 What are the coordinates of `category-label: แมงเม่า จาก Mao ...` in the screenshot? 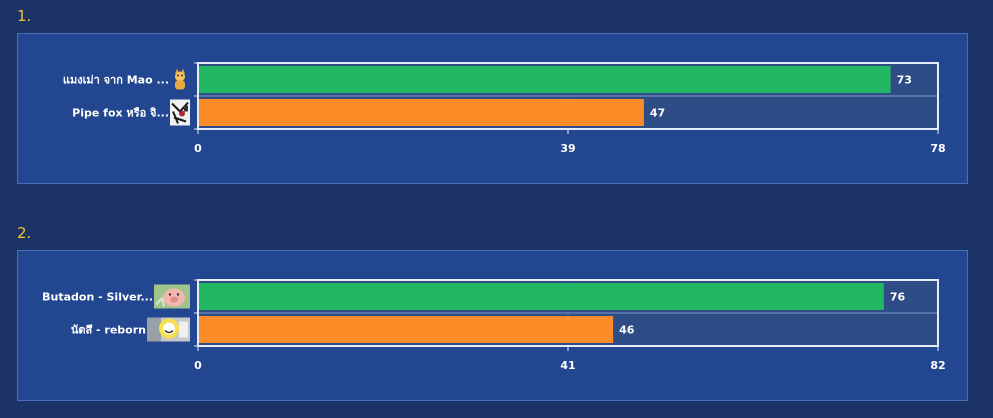 It's located at (116, 80).